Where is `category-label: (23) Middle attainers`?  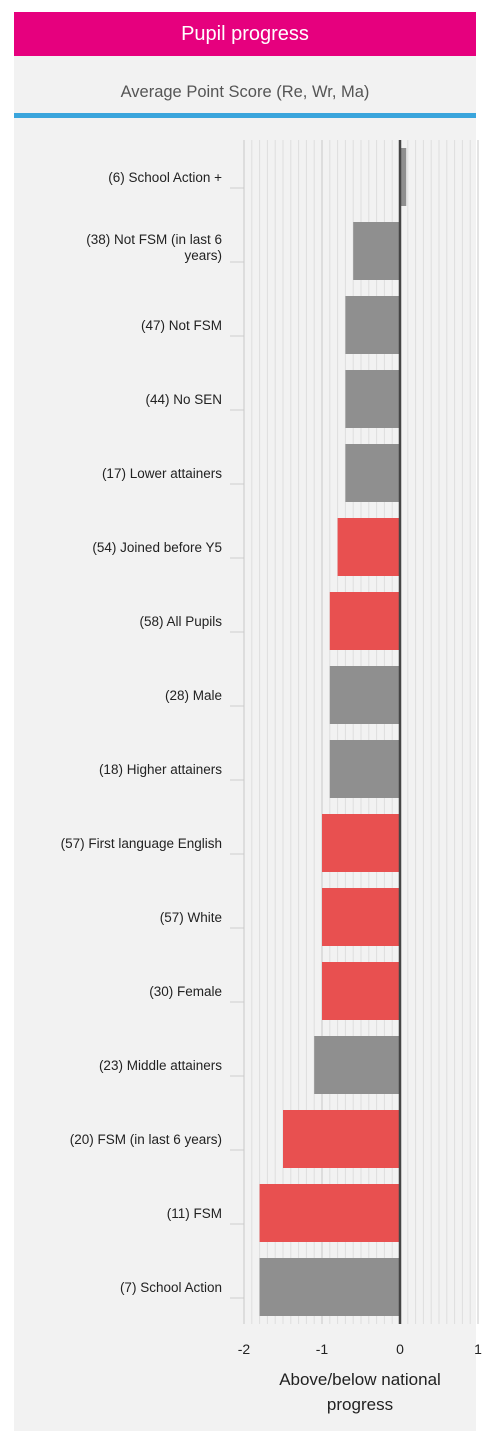
category-label: (23) Middle attainers is located at coordinates (160, 1065).